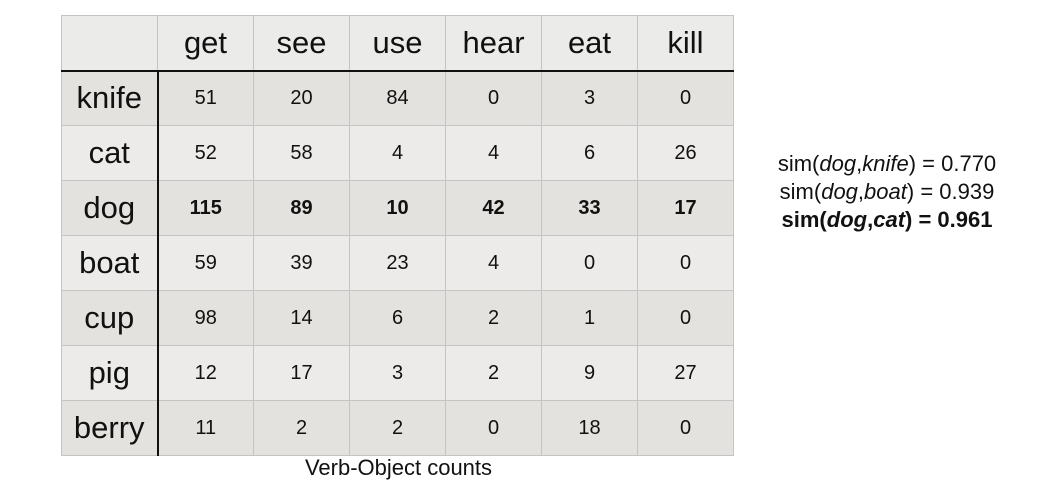 This screenshot has height=496, width=1040. I want to click on table-row: cup 98 14 6 2 1 0, so click(397, 318).